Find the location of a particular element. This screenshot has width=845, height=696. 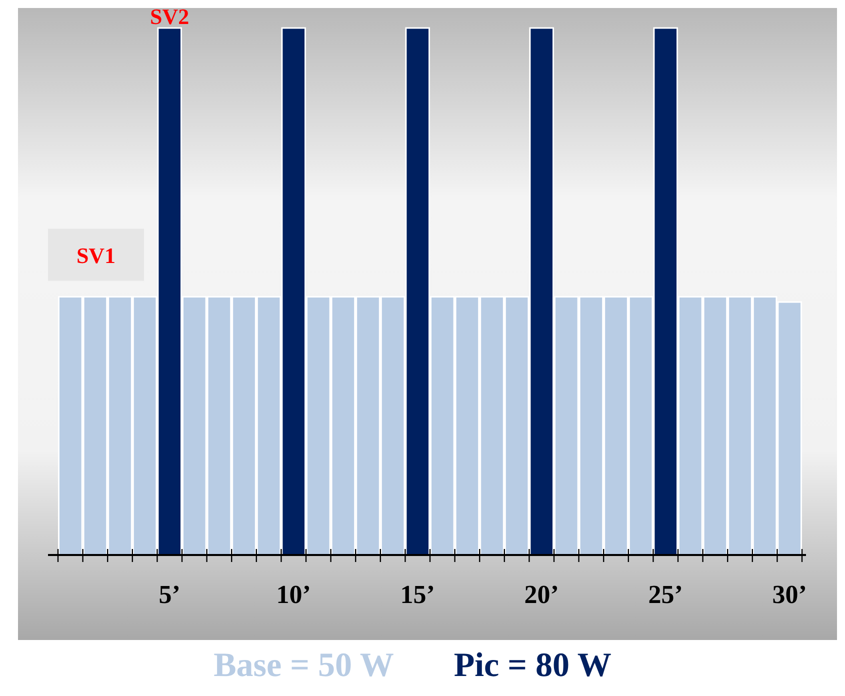

annotation: SV1 is located at coordinates (96, 255).